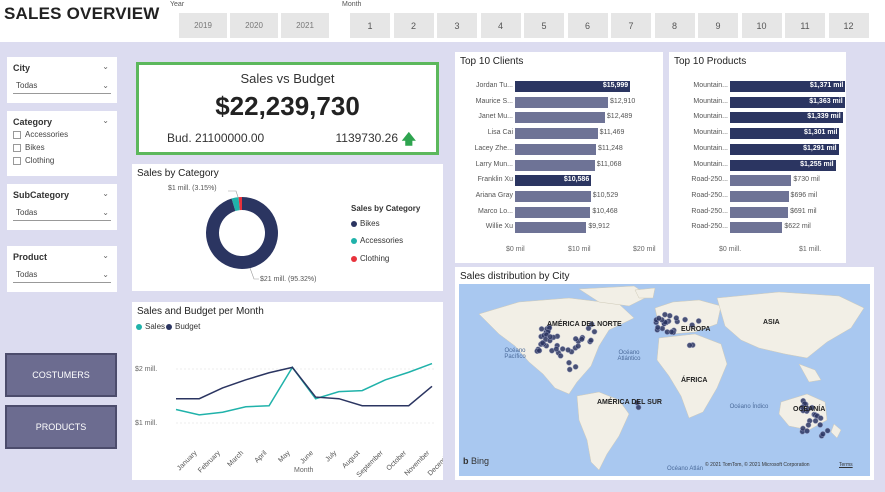 This screenshot has width=885, height=492. What do you see at coordinates (631, 25) in the screenshot?
I see `month-button-7: 7` at bounding box center [631, 25].